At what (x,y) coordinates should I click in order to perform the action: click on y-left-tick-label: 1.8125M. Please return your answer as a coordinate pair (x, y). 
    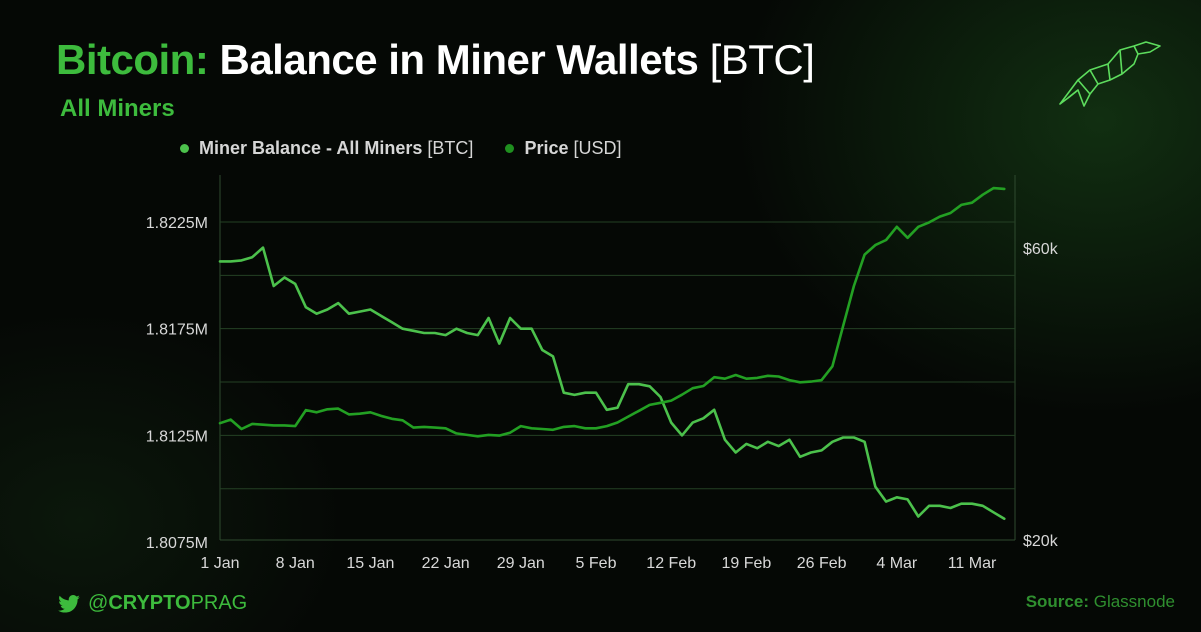
    Looking at the image, I should click on (177, 436).